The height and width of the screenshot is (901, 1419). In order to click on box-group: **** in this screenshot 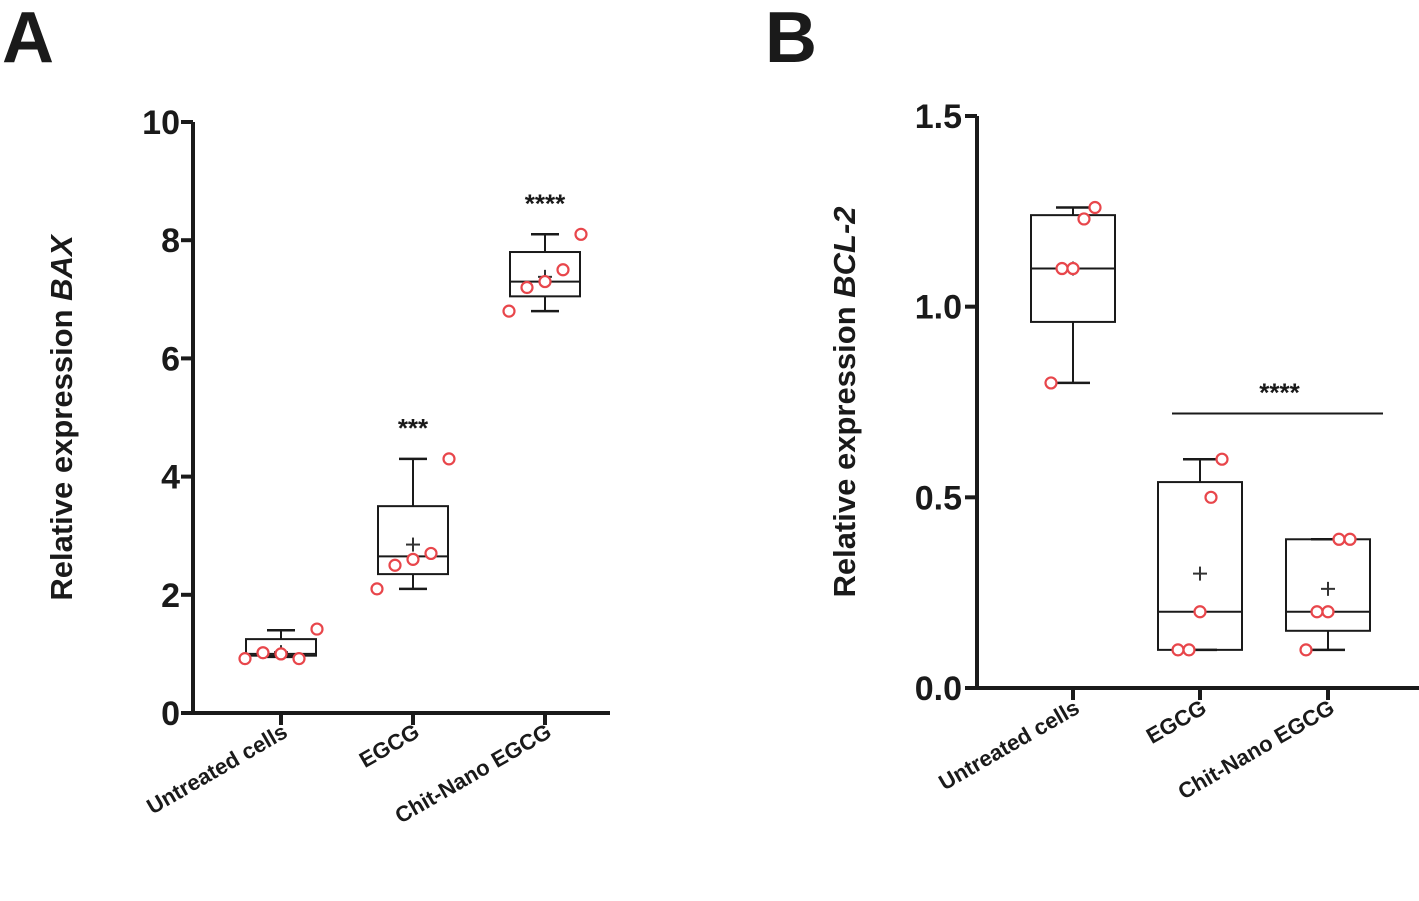, I will do `click(545, 253)`.